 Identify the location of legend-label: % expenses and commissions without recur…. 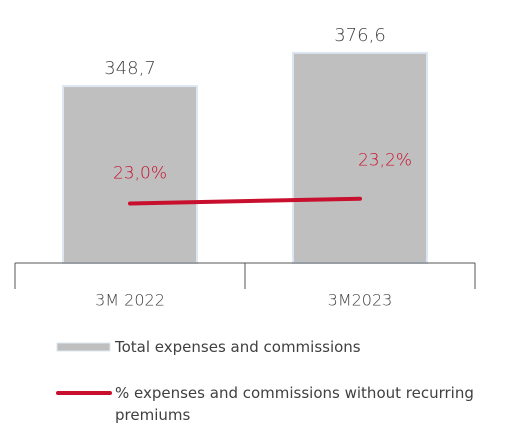
(294, 404).